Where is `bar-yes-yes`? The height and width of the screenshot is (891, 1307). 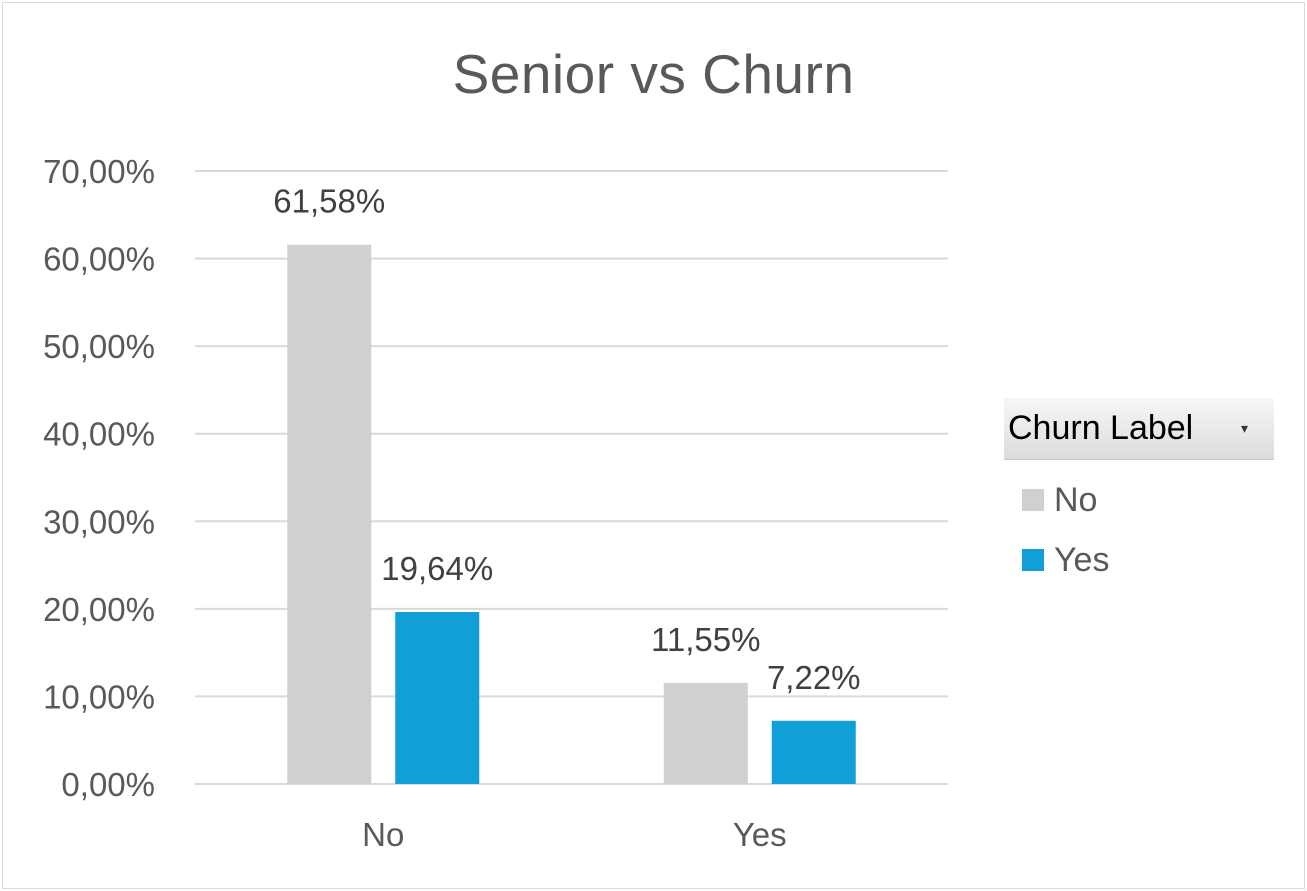 bar-yes-yes is located at coordinates (813, 752).